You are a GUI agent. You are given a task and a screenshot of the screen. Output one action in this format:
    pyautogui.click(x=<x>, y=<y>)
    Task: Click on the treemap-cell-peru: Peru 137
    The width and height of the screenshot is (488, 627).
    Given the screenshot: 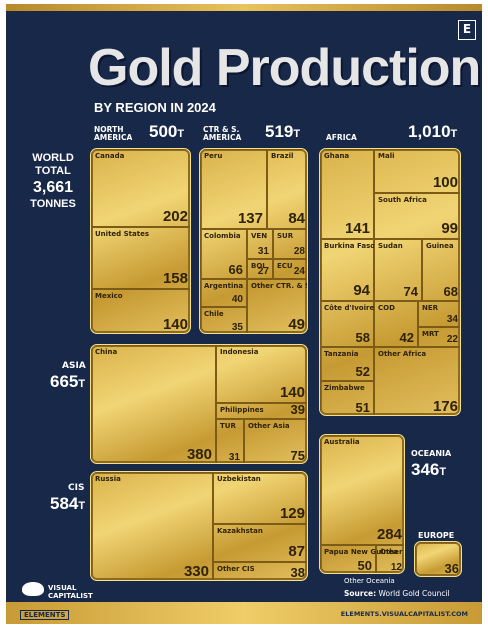 What is the action you would take?
    pyautogui.click(x=233, y=189)
    